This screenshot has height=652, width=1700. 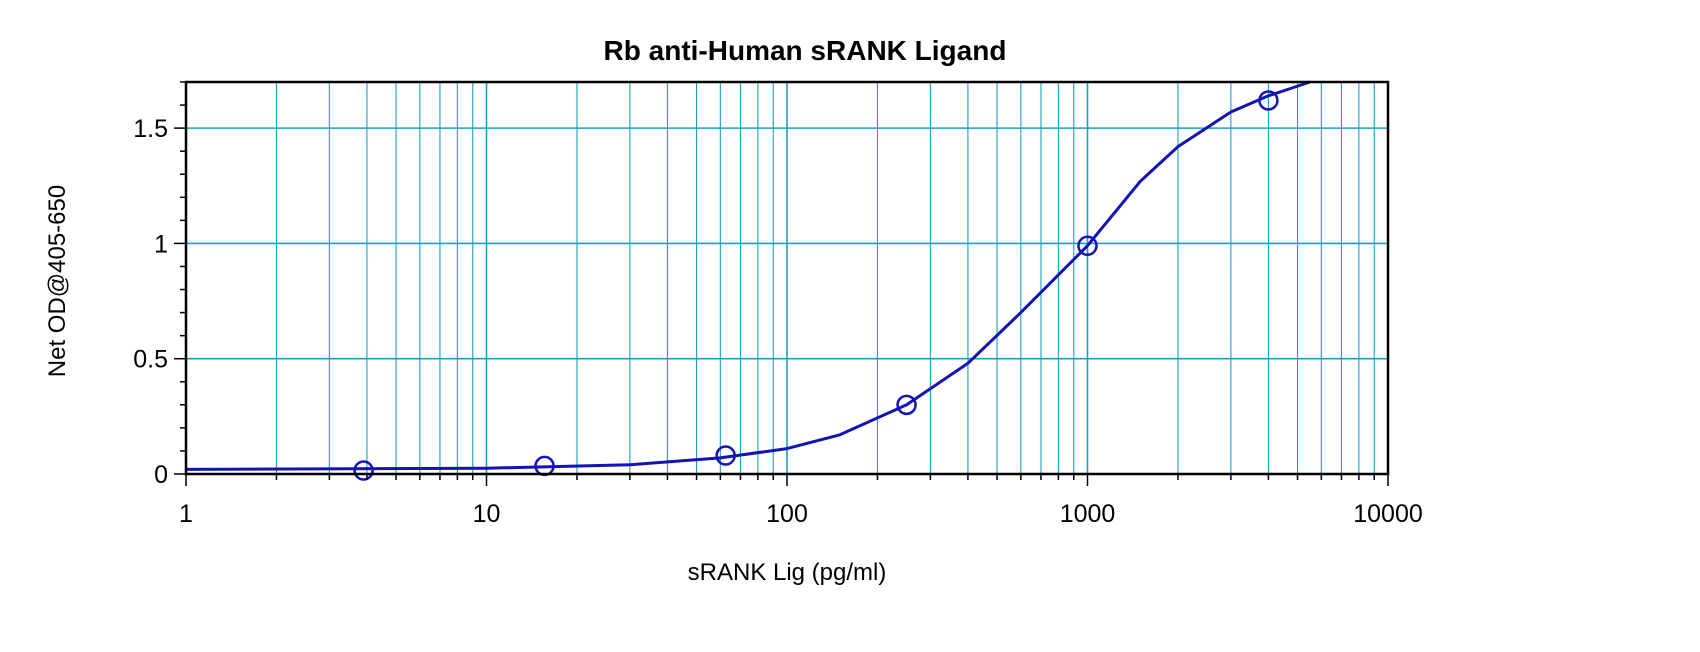 What do you see at coordinates (1388, 514) in the screenshot?
I see `x-tick-label: 10000` at bounding box center [1388, 514].